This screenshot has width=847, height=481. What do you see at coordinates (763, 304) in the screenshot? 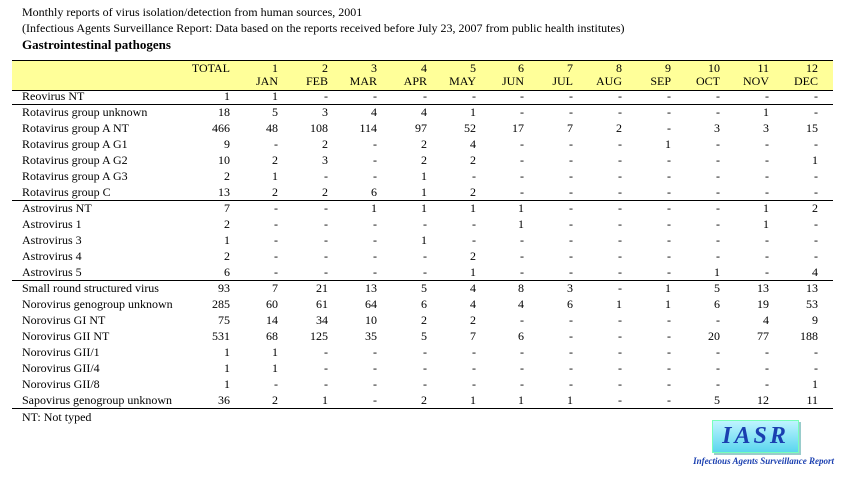
I see `cell: 19` at bounding box center [763, 304].